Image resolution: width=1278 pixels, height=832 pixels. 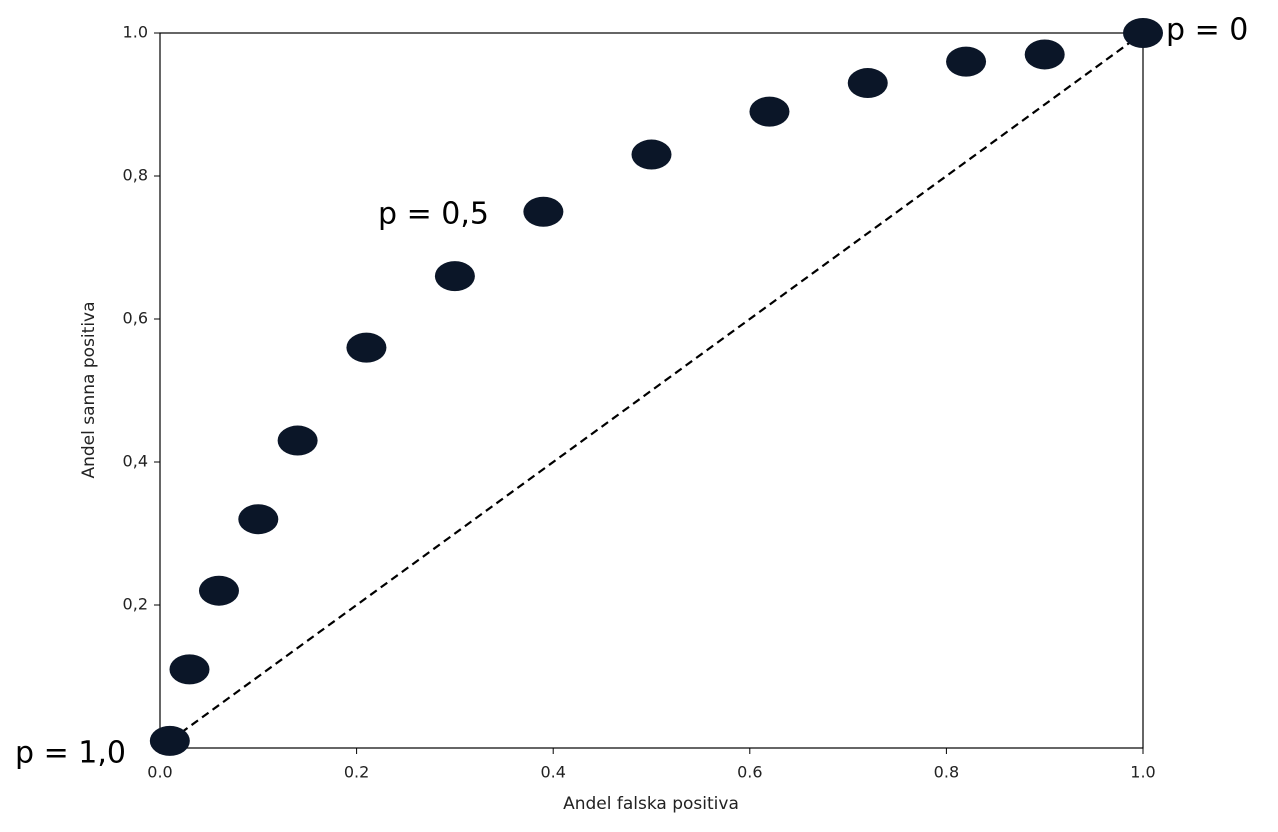 What do you see at coordinates (135, 318) in the screenshot?
I see `y-tick-label: 0,6` at bounding box center [135, 318].